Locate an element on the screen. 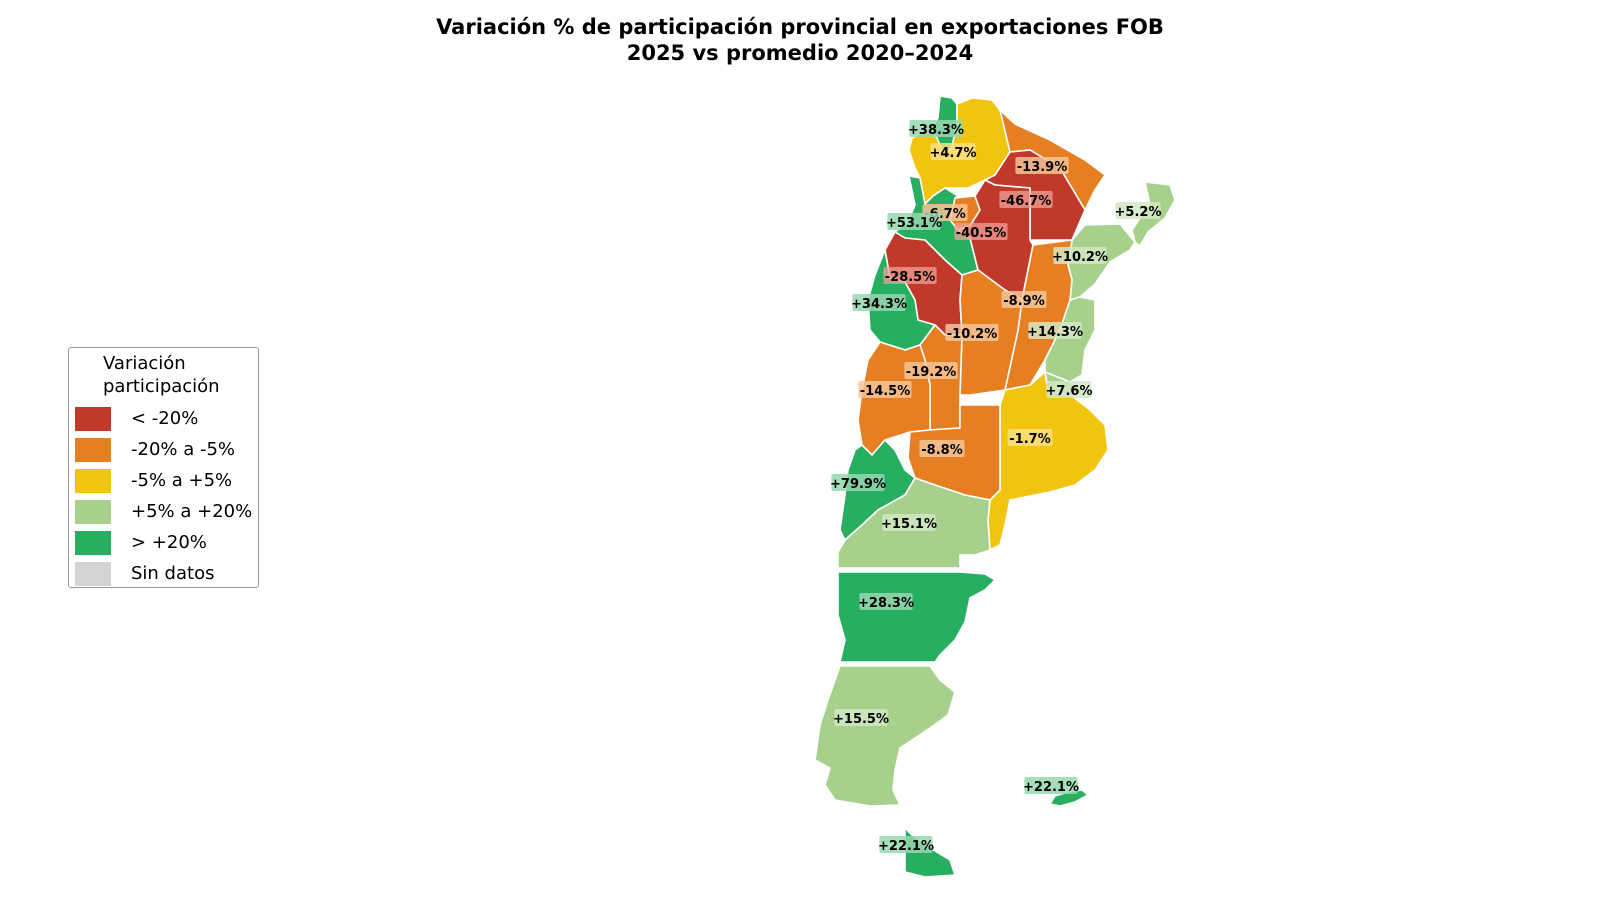 This screenshot has height=902, width=1600. province-label-la_rioja: -28.5% is located at coordinates (910, 276).